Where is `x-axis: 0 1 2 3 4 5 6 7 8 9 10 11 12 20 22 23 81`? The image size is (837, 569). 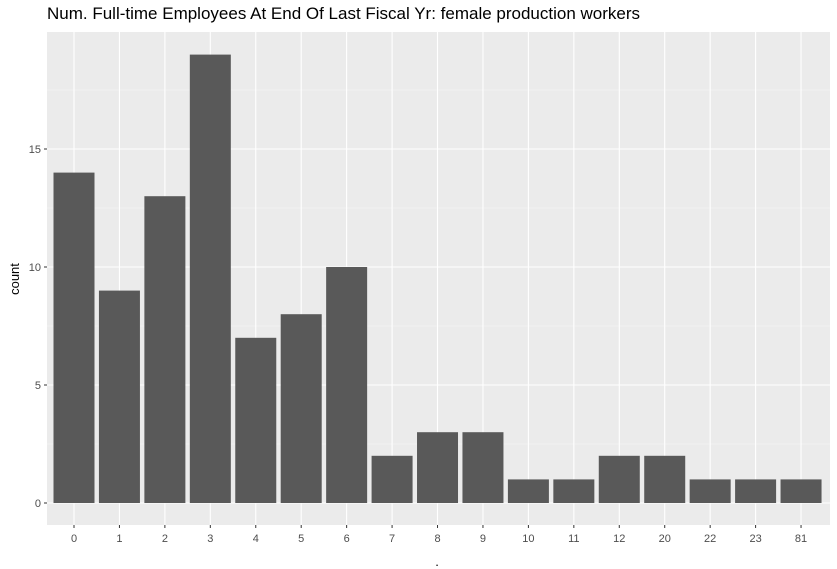 x-axis: 0 1 2 3 4 5 6 7 8 9 10 11 12 20 22 23 81 is located at coordinates (439, 535).